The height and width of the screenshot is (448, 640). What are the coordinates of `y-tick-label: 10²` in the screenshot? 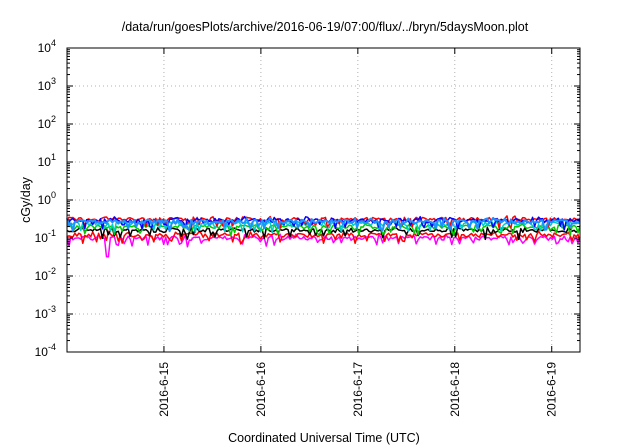 It's located at (47, 122).